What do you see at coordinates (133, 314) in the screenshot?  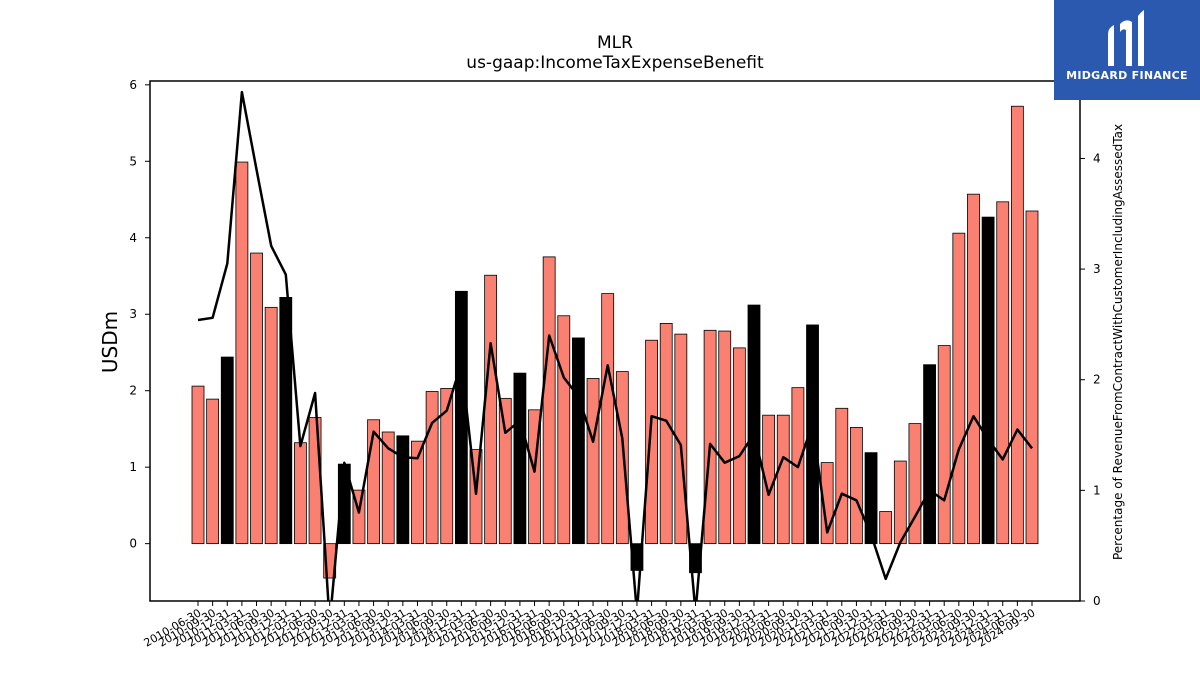 I see `y-tick-label: 3` at bounding box center [133, 314].